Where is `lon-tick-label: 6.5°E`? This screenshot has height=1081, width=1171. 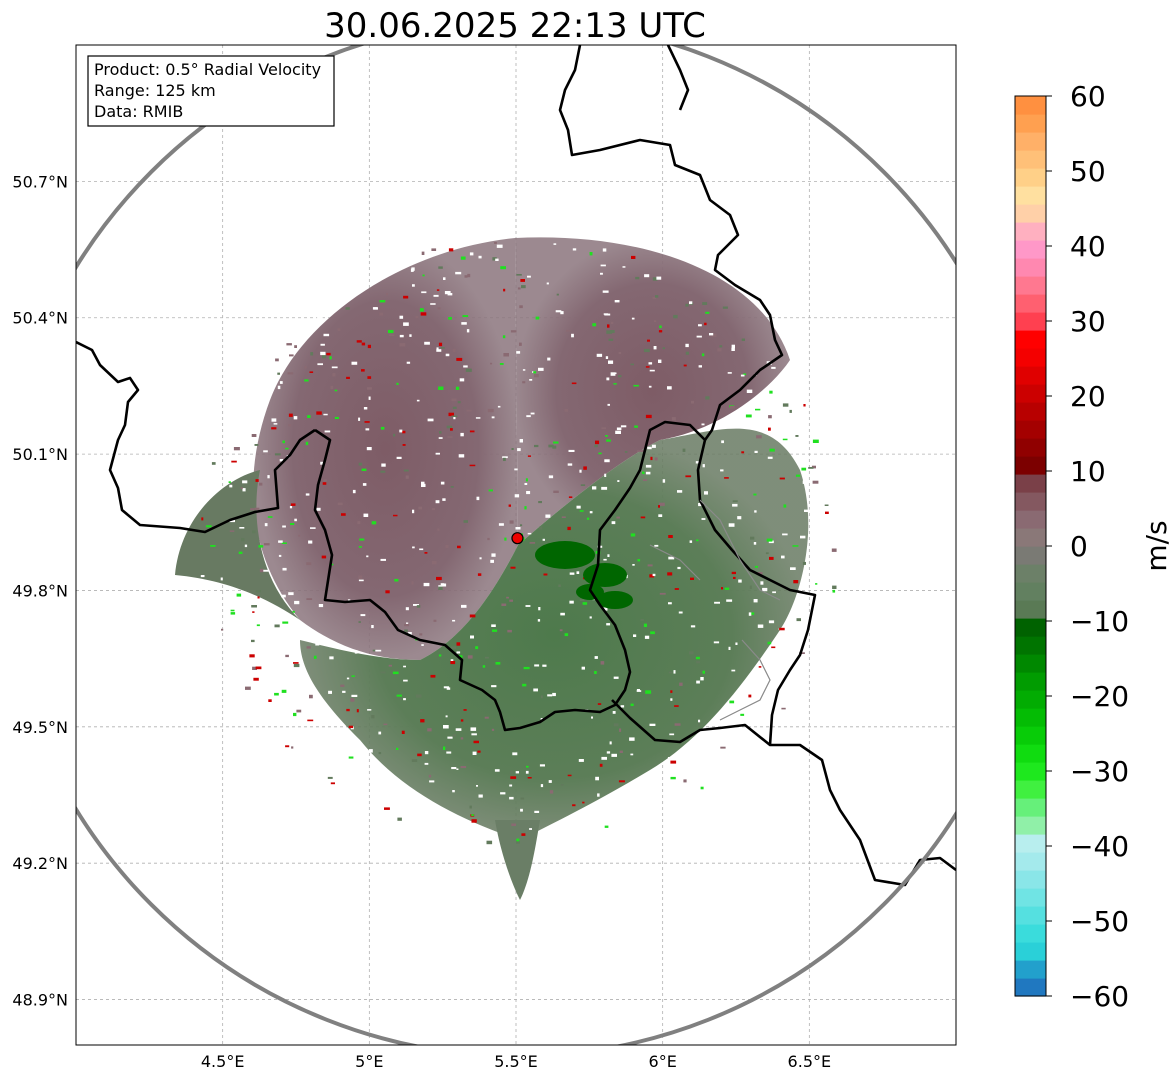
lon-tick-label: 6.5°E is located at coordinates (810, 1061).